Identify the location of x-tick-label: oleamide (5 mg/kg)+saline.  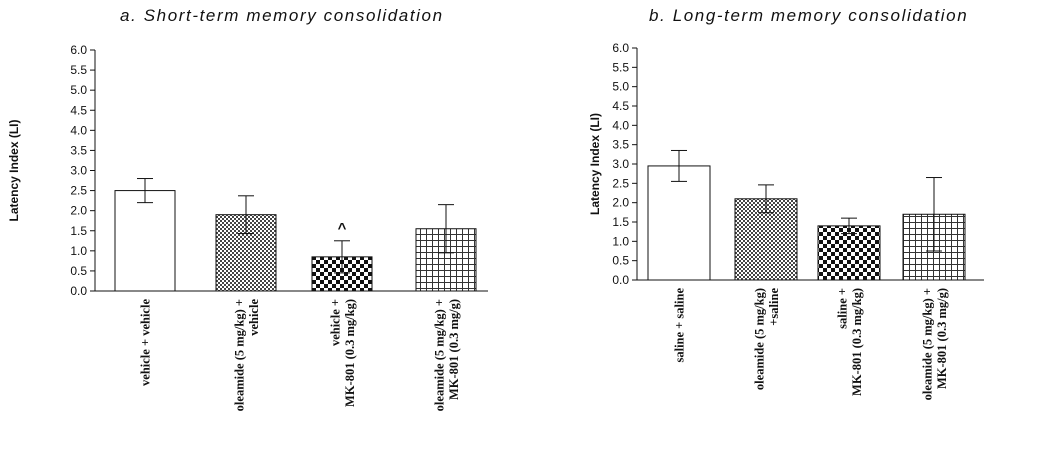
(766, 339).